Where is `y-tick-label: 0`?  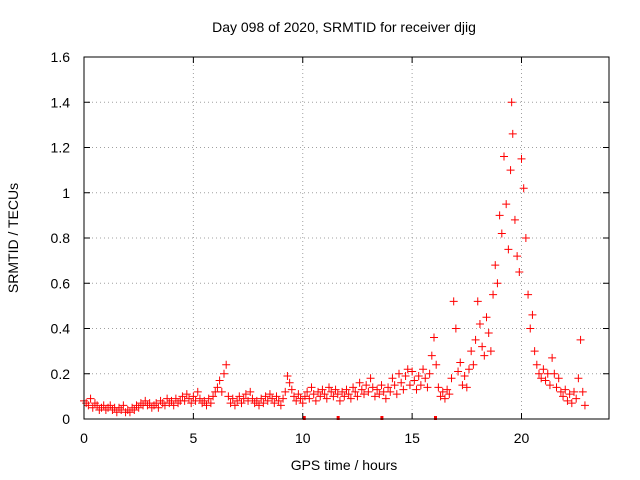 y-tick-label: 0 is located at coordinates (66, 419).